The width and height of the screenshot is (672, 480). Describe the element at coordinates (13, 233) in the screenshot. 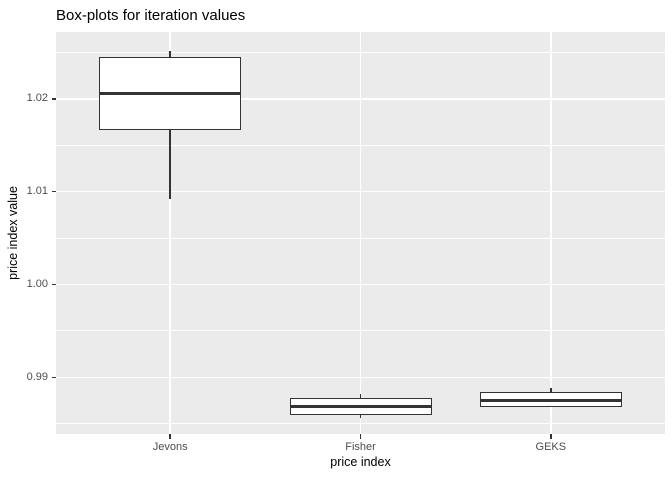

I see `y-axis-title: price index value` at that location.